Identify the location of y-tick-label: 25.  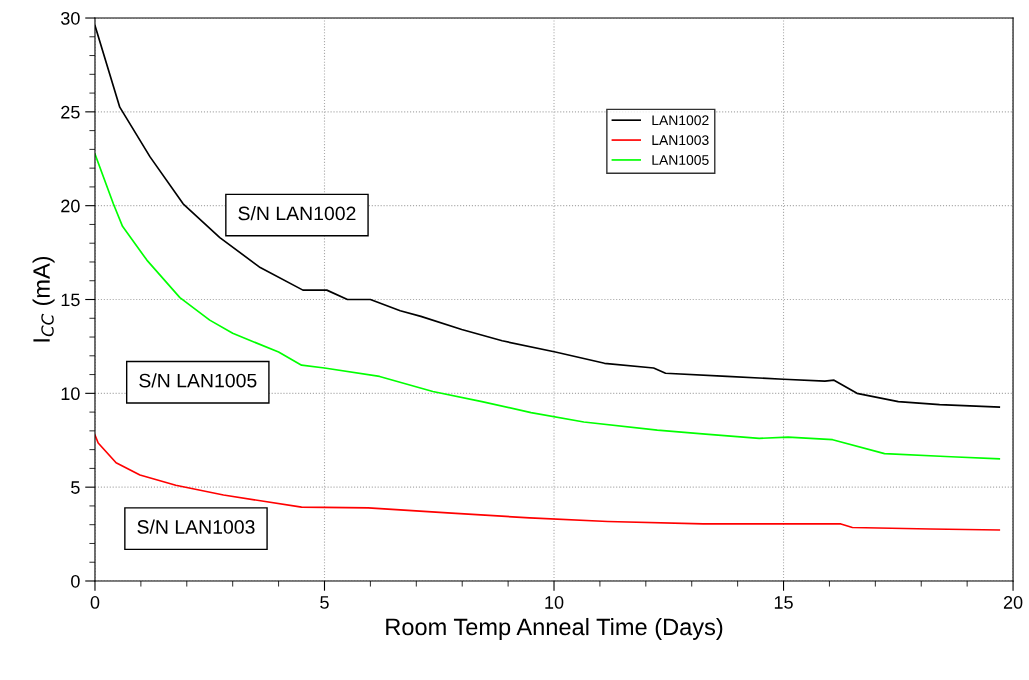
(70, 112).